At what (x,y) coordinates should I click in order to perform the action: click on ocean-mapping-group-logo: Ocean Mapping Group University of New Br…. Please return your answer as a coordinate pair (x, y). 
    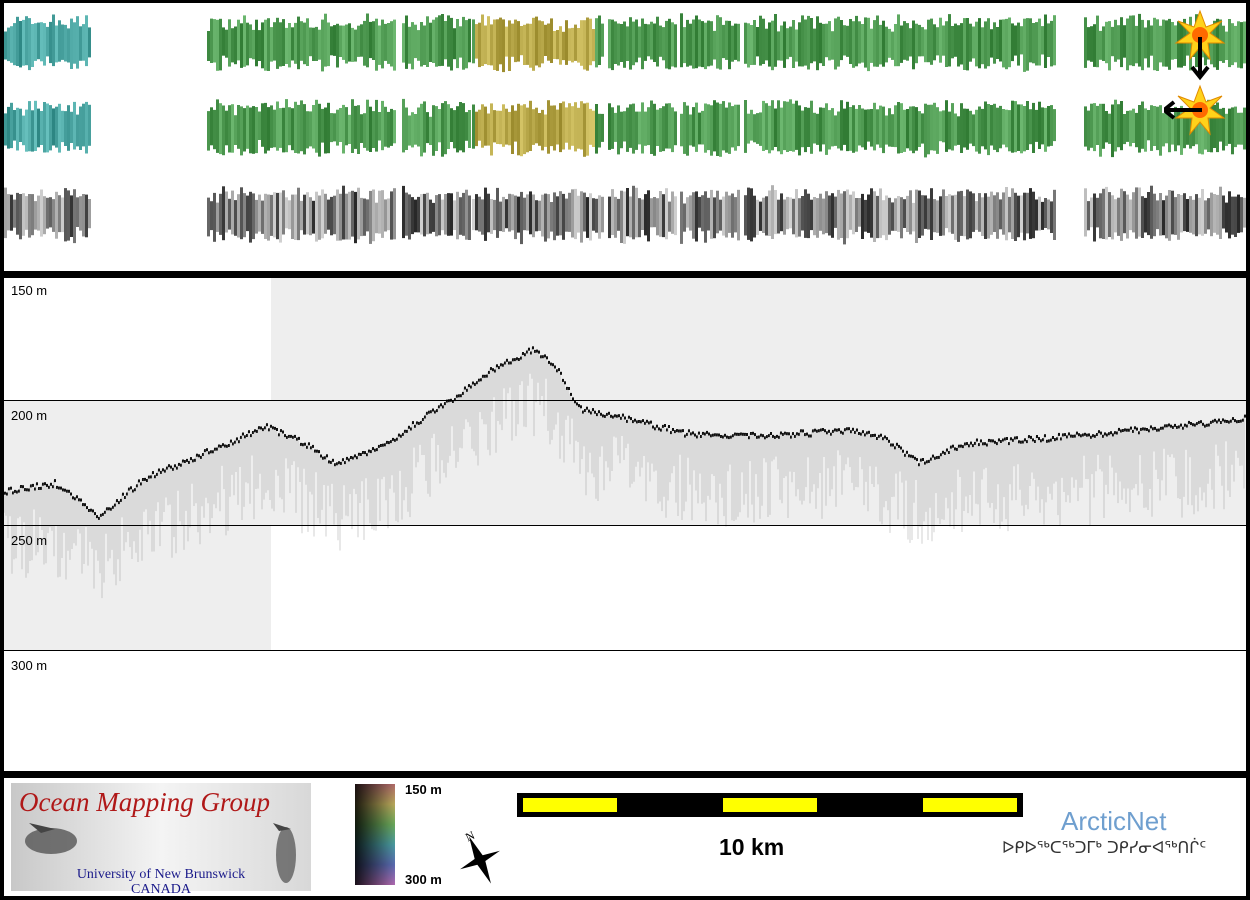
    Looking at the image, I should click on (161, 839).